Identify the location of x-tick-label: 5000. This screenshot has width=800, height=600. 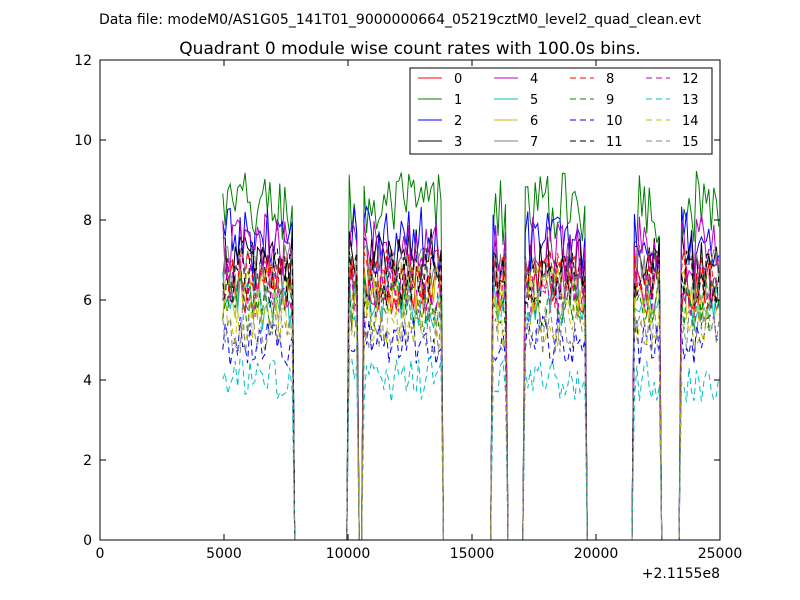
(224, 554).